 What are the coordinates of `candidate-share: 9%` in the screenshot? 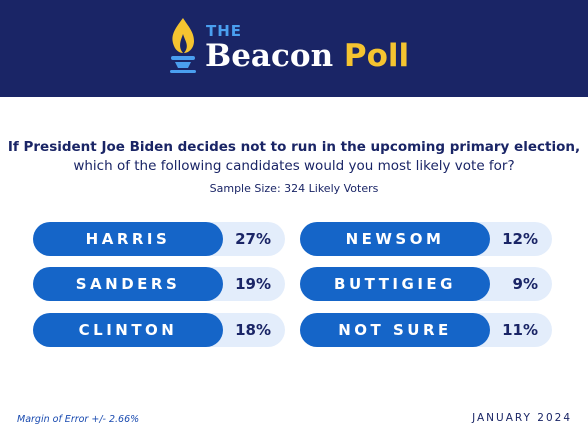 It's located at (525, 284).